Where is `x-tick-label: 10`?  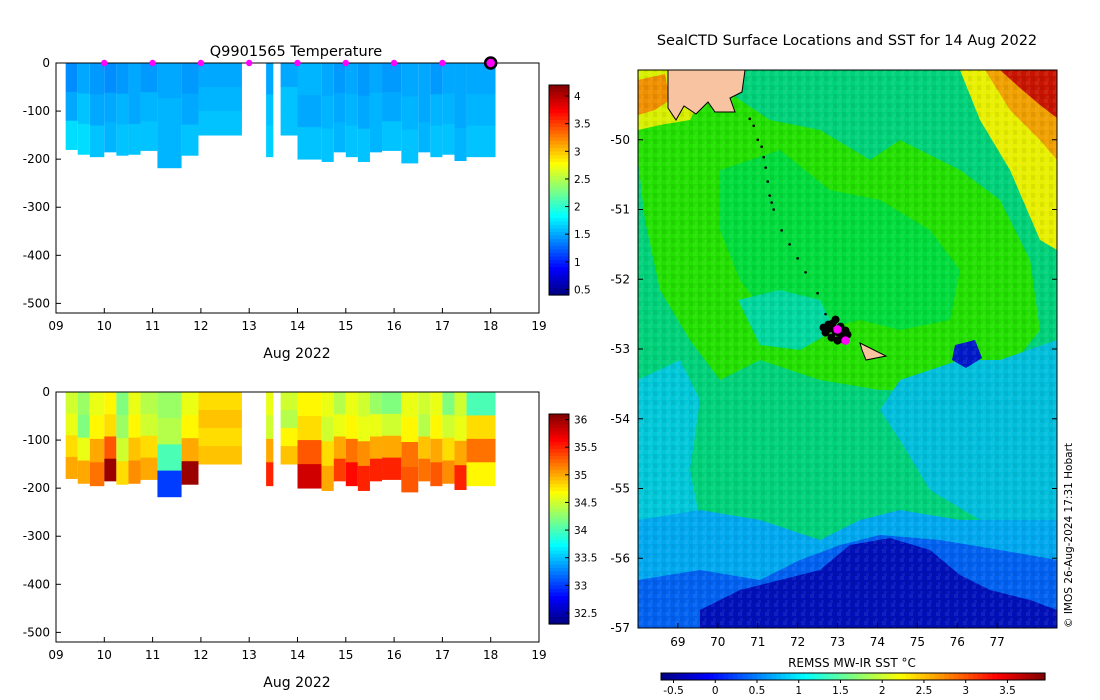
x-tick-label: 10 is located at coordinates (104, 326).